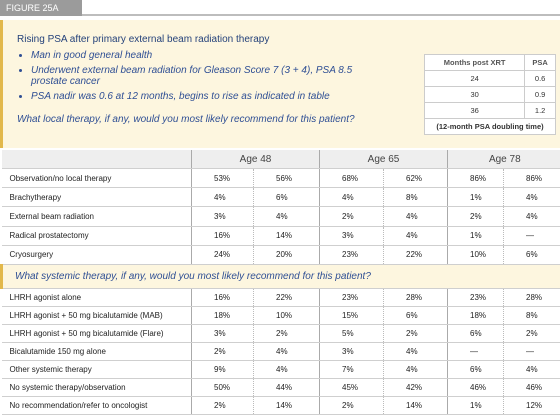 The image size is (560, 420). What do you see at coordinates (351, 178) in the screenshot?
I see `cell: 68%` at bounding box center [351, 178].